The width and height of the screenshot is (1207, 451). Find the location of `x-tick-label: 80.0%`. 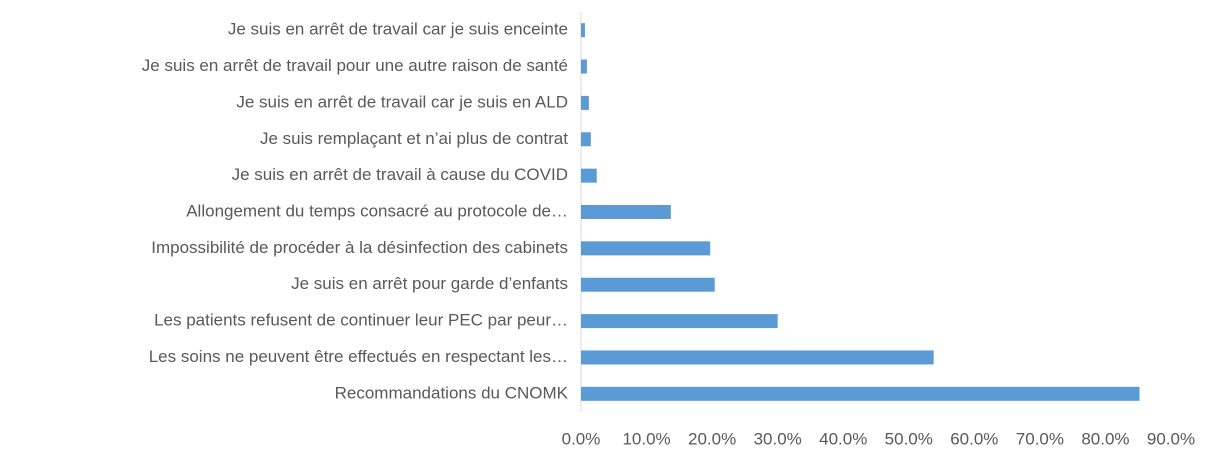

x-tick-label: 80.0% is located at coordinates (1105, 438).